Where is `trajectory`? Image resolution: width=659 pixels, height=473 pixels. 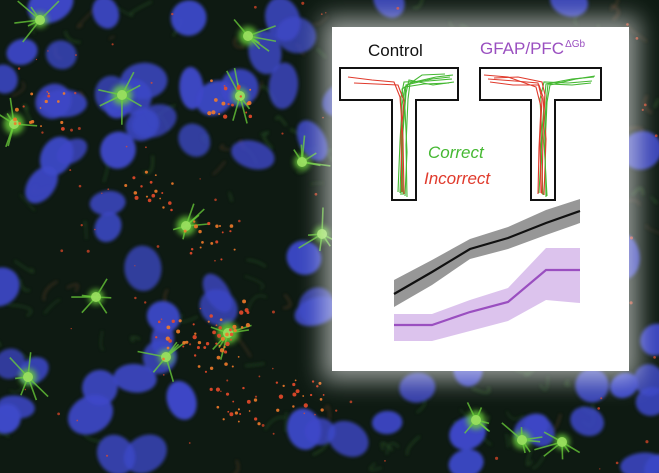
trajectory is located at coordinates (429, 136).